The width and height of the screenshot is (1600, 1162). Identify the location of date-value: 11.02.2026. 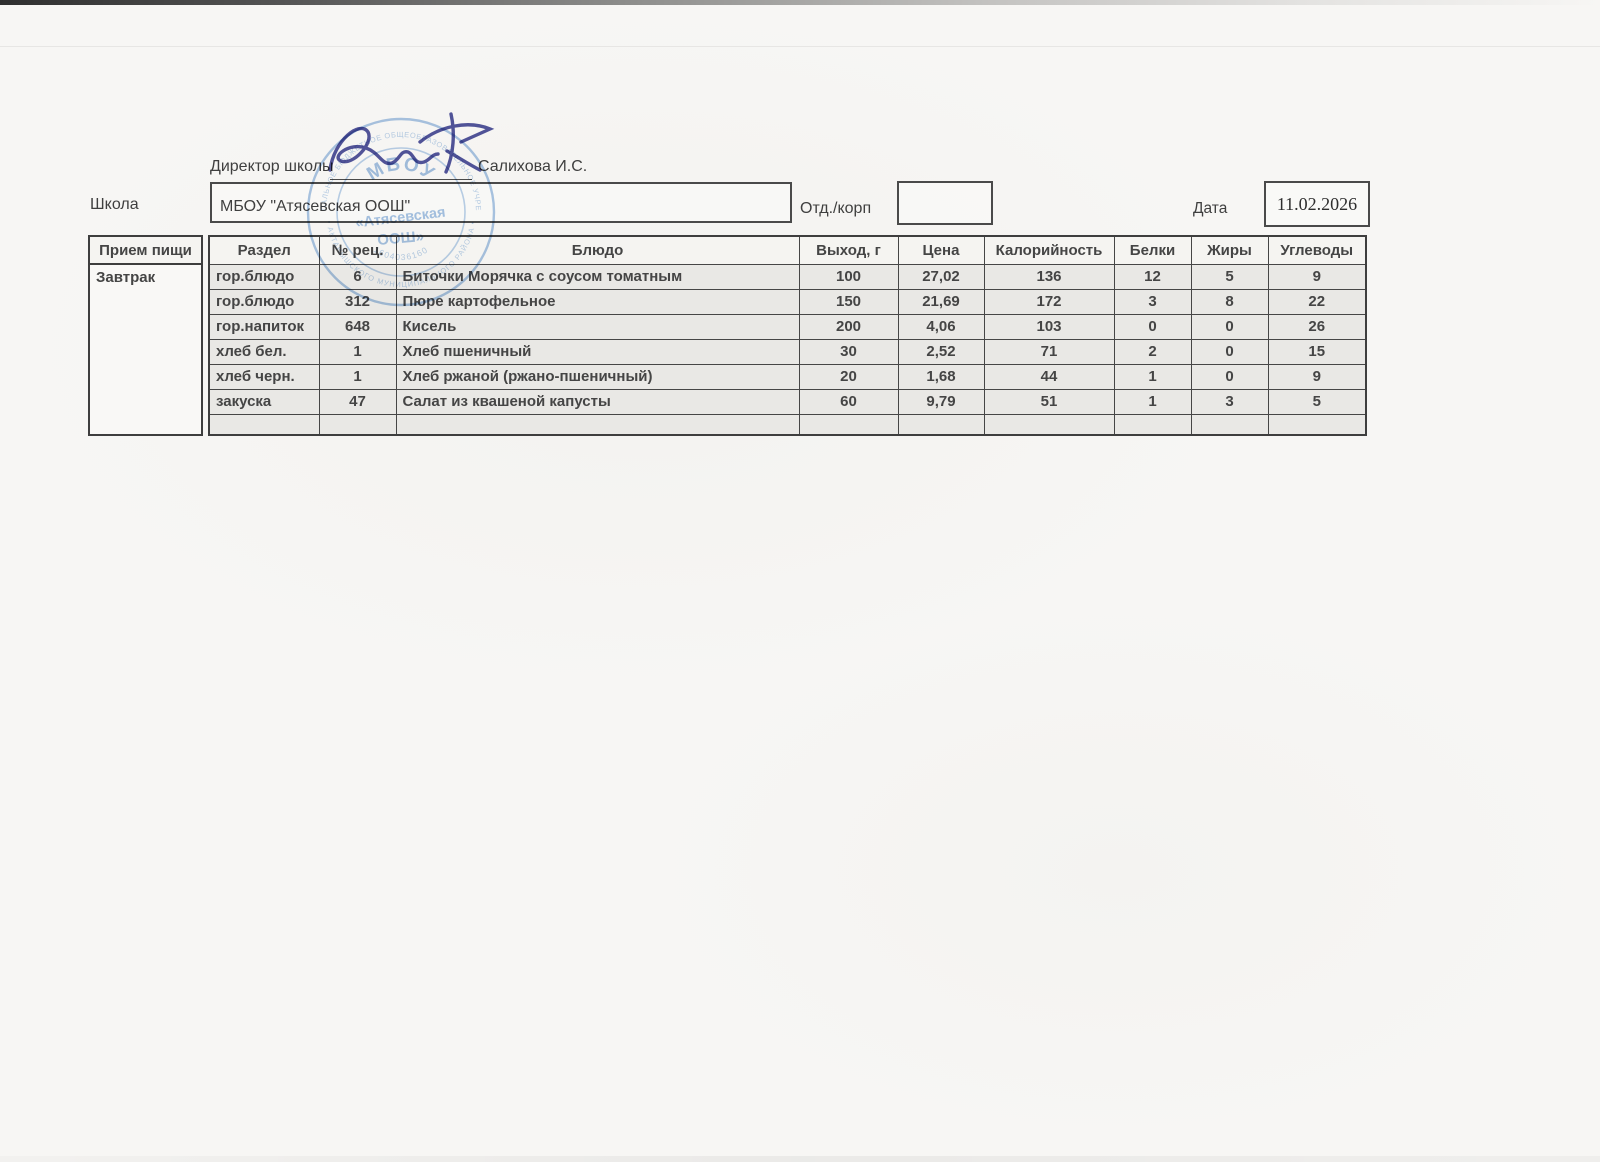
(1317, 203).